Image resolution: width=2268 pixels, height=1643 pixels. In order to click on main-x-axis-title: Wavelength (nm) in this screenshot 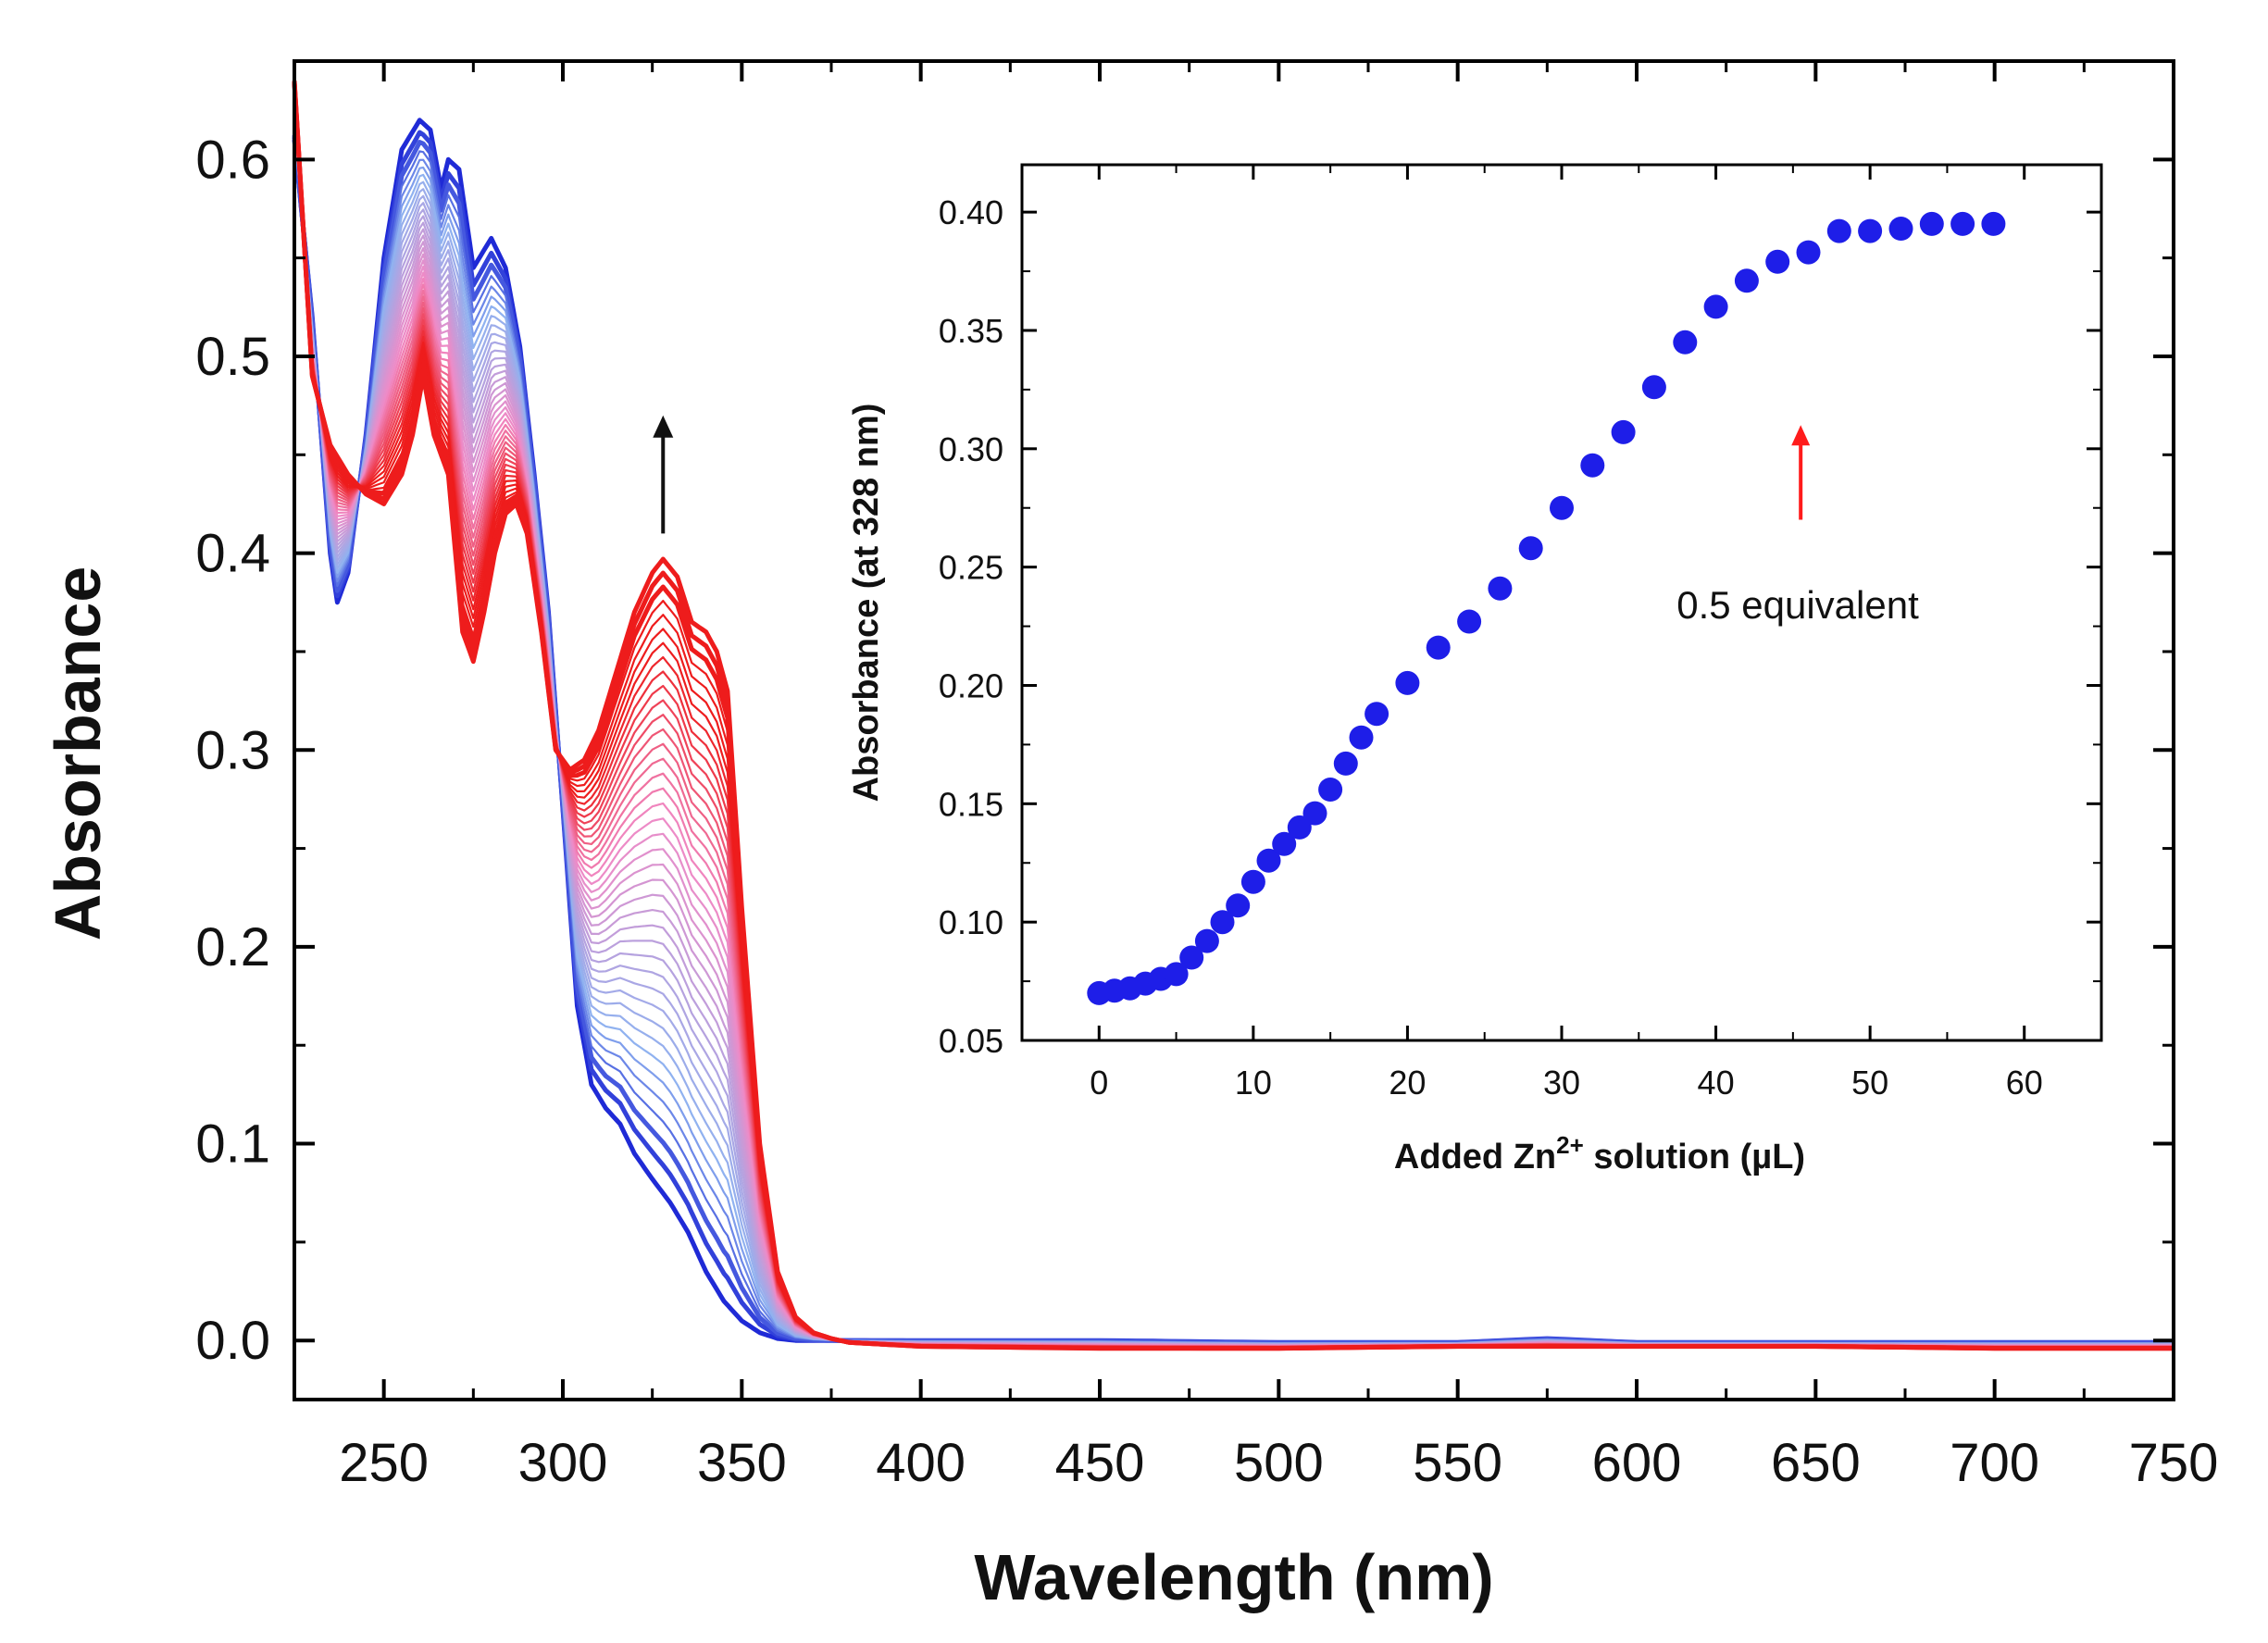, I will do `click(1233, 1577)`.